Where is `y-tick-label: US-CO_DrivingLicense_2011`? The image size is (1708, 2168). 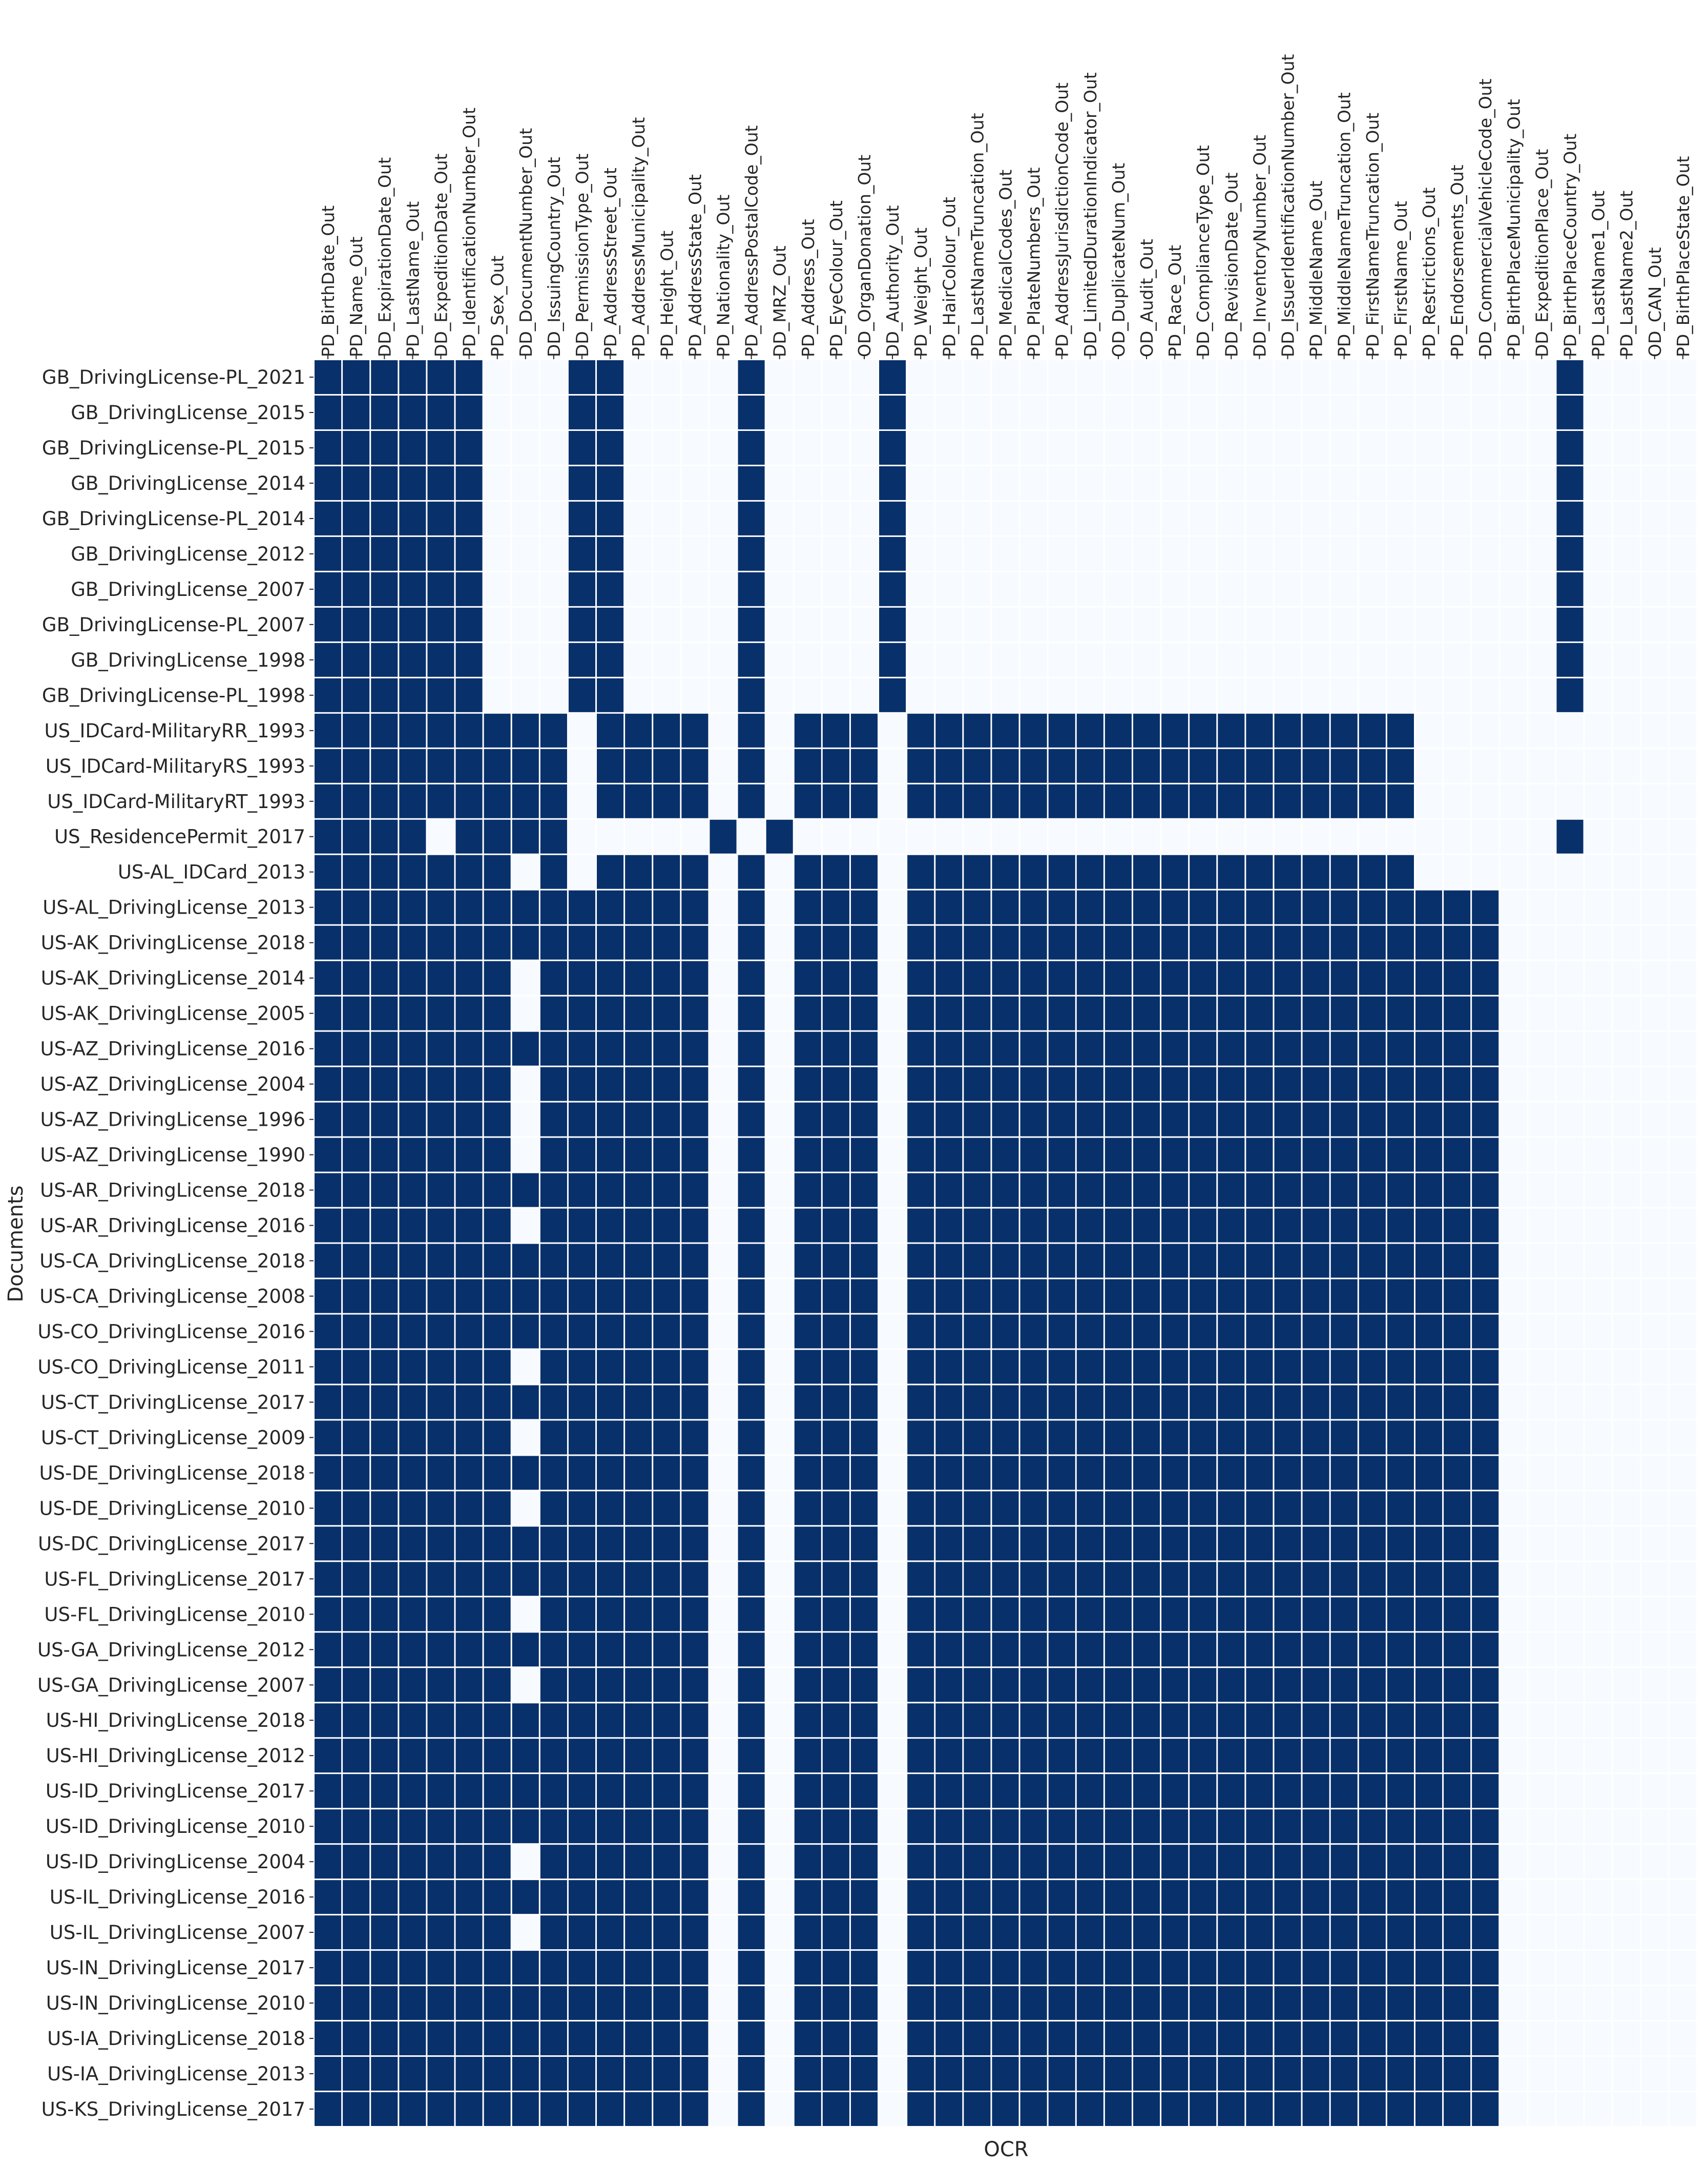 y-tick-label: US-CO_DrivingLicense_2011 is located at coordinates (171, 1367).